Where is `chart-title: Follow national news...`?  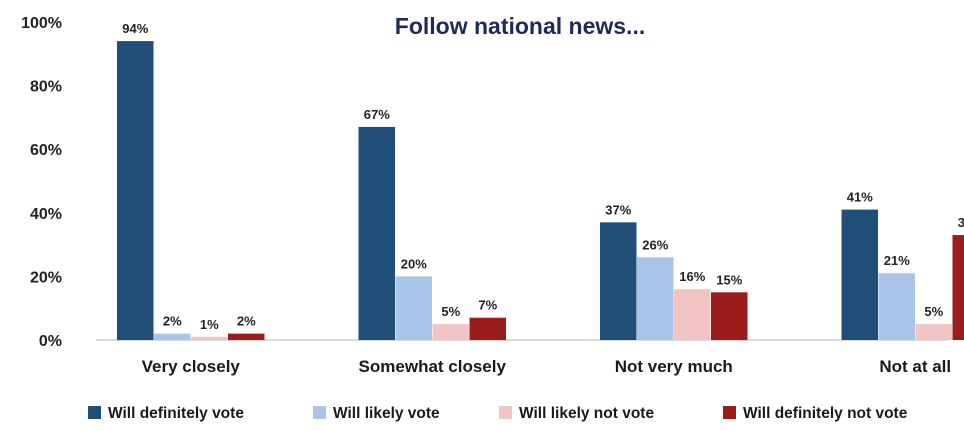
chart-title: Follow national news... is located at coordinates (520, 26).